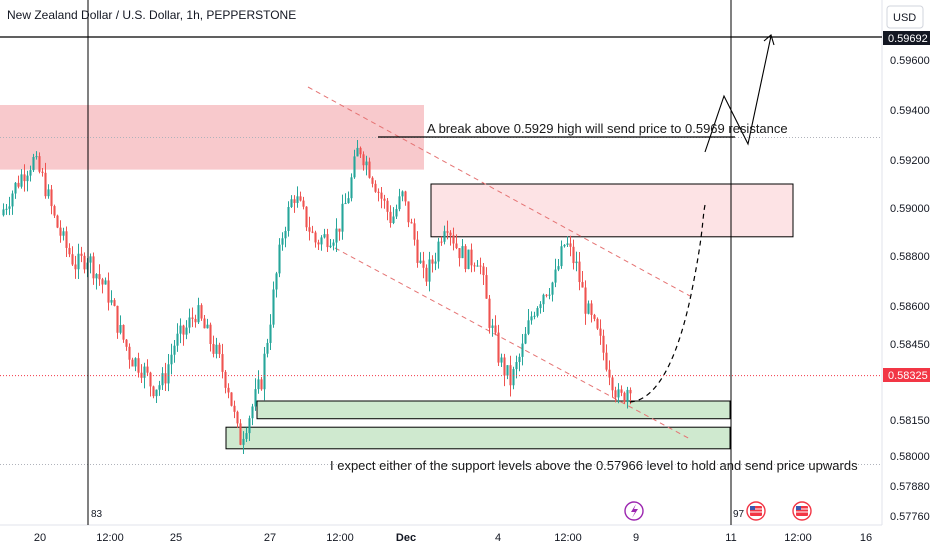  I want to click on time-tick-label: 27, so click(270, 538).